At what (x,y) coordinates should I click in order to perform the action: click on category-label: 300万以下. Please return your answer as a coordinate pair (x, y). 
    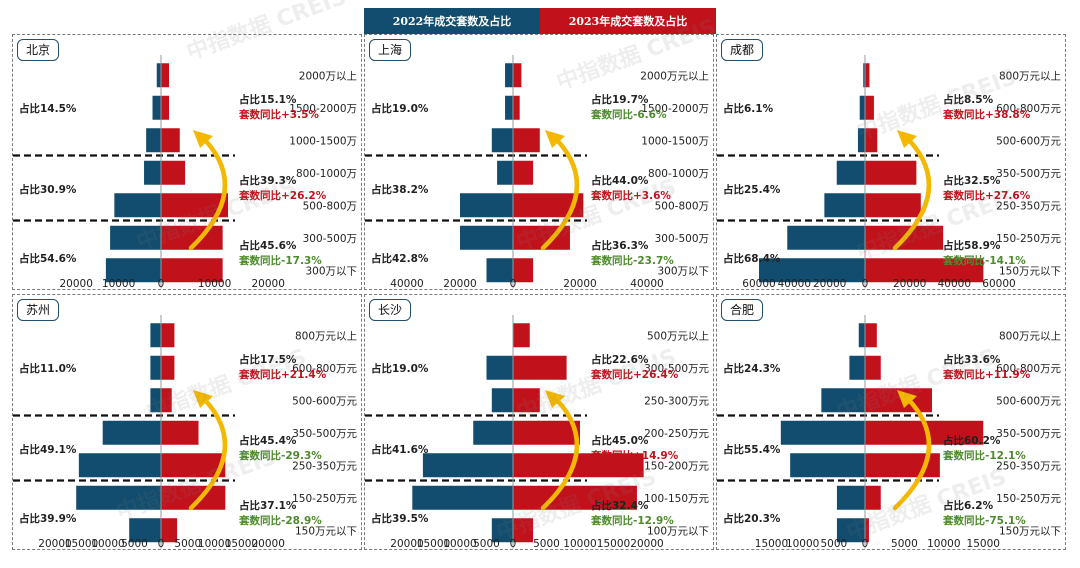
    Looking at the image, I should click on (683, 271).